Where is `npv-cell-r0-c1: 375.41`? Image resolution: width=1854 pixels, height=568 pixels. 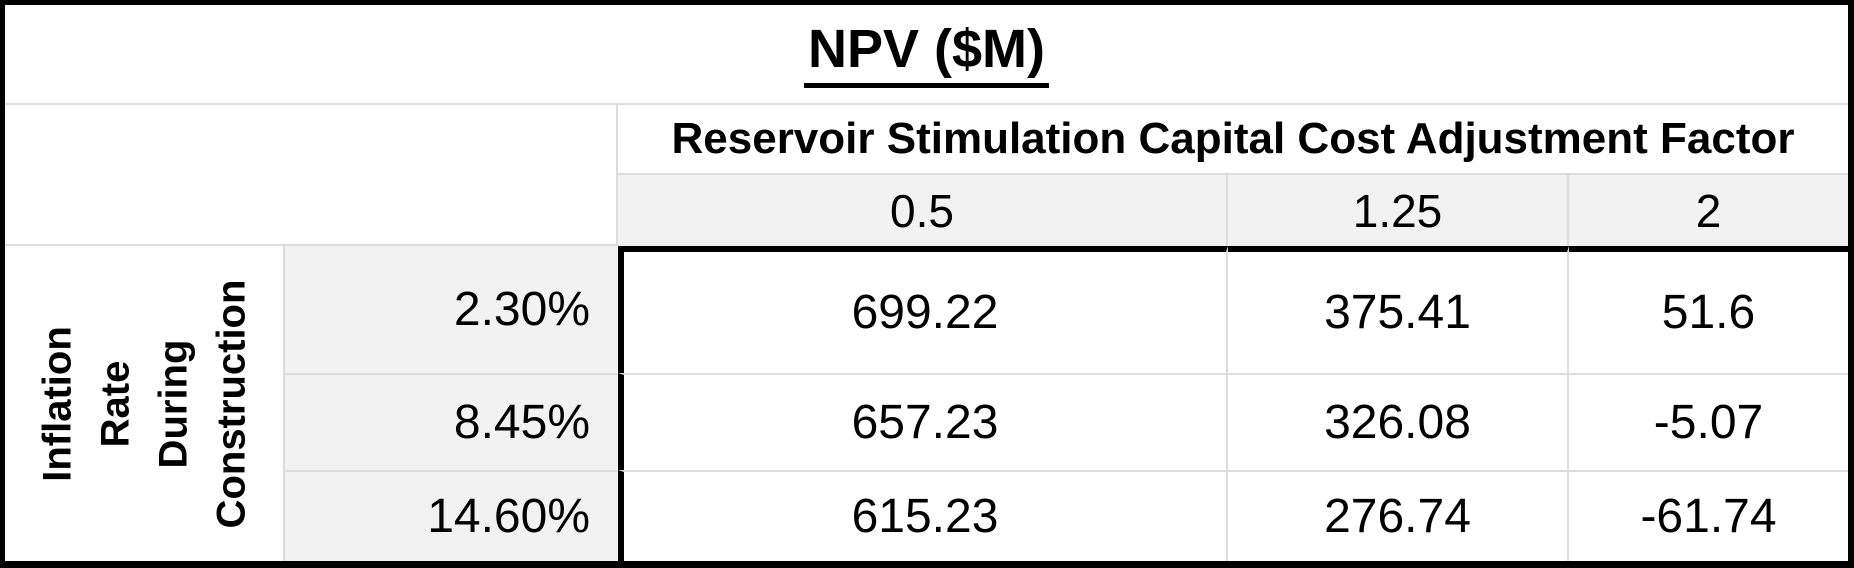
npv-cell-r0-c1: 375.41 is located at coordinates (1398, 309).